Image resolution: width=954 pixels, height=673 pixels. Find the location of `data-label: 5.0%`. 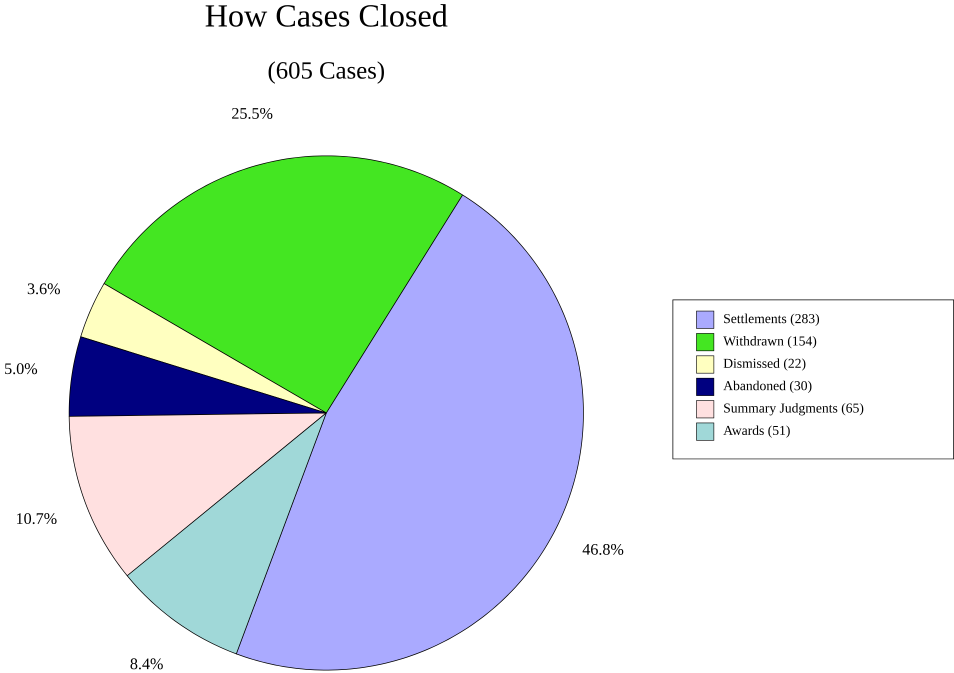

data-label: 5.0% is located at coordinates (21, 368).